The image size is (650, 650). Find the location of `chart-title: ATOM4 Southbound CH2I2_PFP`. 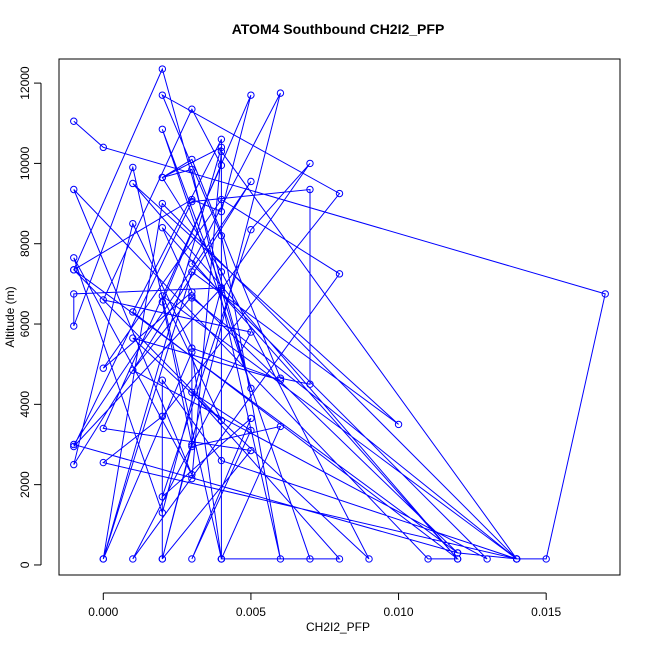

chart-title: ATOM4 Southbound CH2I2_PFP is located at coordinates (338, 29).